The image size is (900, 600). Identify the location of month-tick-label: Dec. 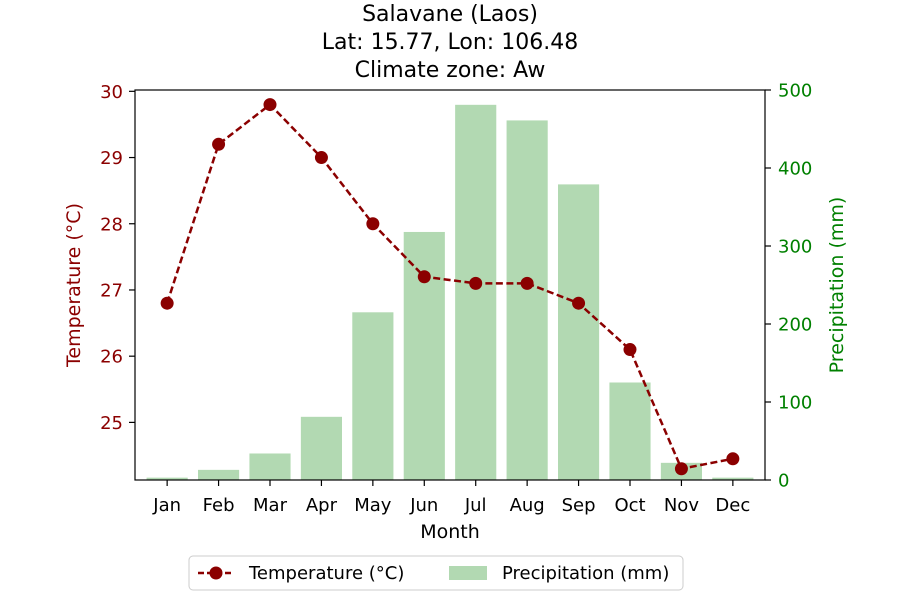
(732, 505).